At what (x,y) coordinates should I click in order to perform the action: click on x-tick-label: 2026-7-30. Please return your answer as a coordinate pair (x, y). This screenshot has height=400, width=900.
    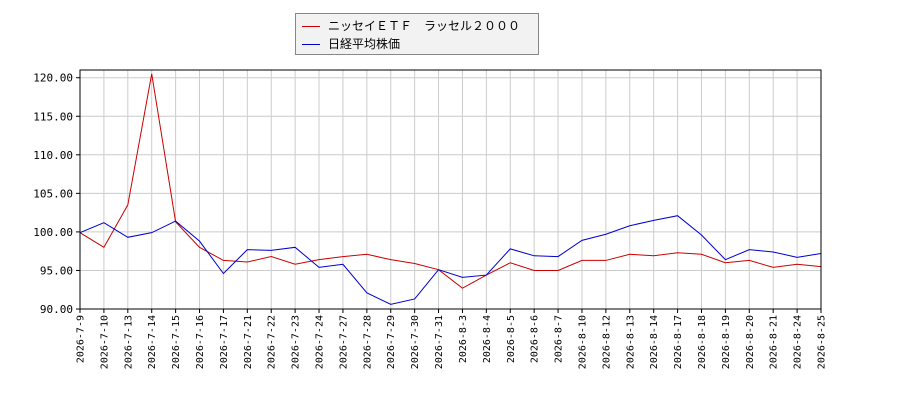
    Looking at the image, I should click on (415, 342).